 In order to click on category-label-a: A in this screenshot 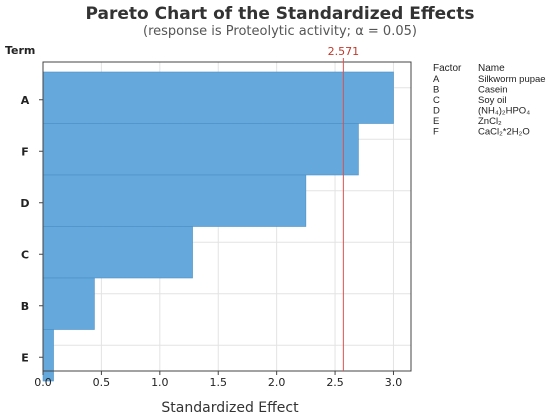, I will do `click(25, 100)`.